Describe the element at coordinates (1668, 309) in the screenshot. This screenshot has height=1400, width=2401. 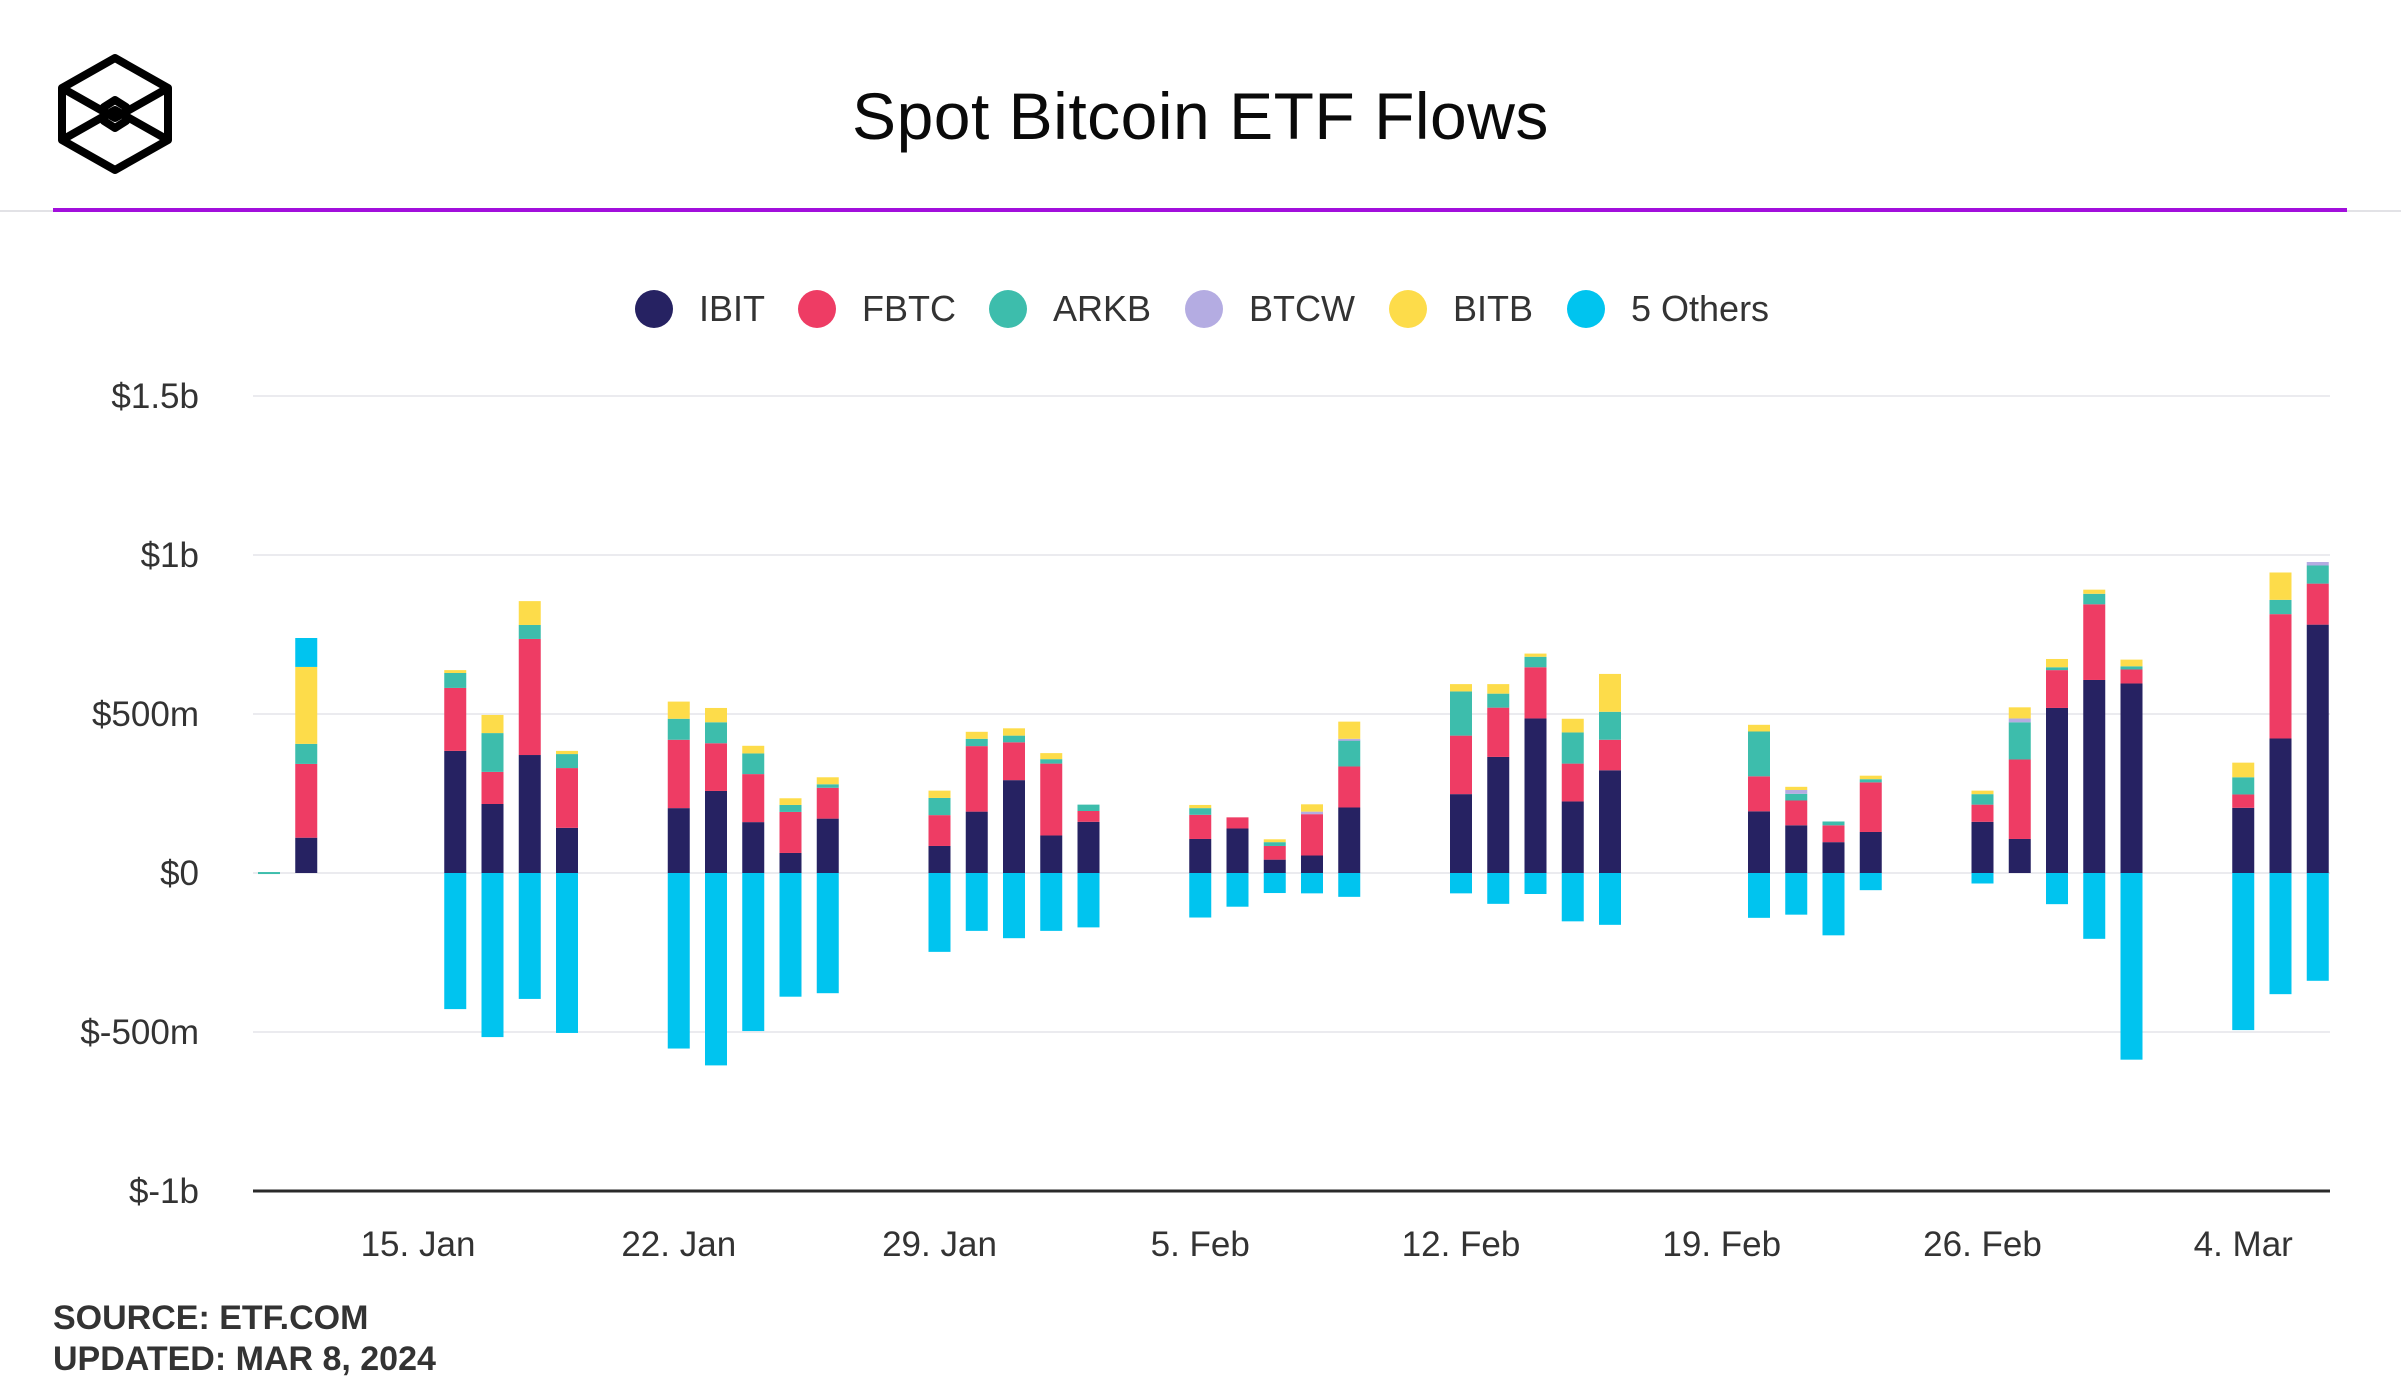
I see `legend-item-others: 5 Others` at that location.